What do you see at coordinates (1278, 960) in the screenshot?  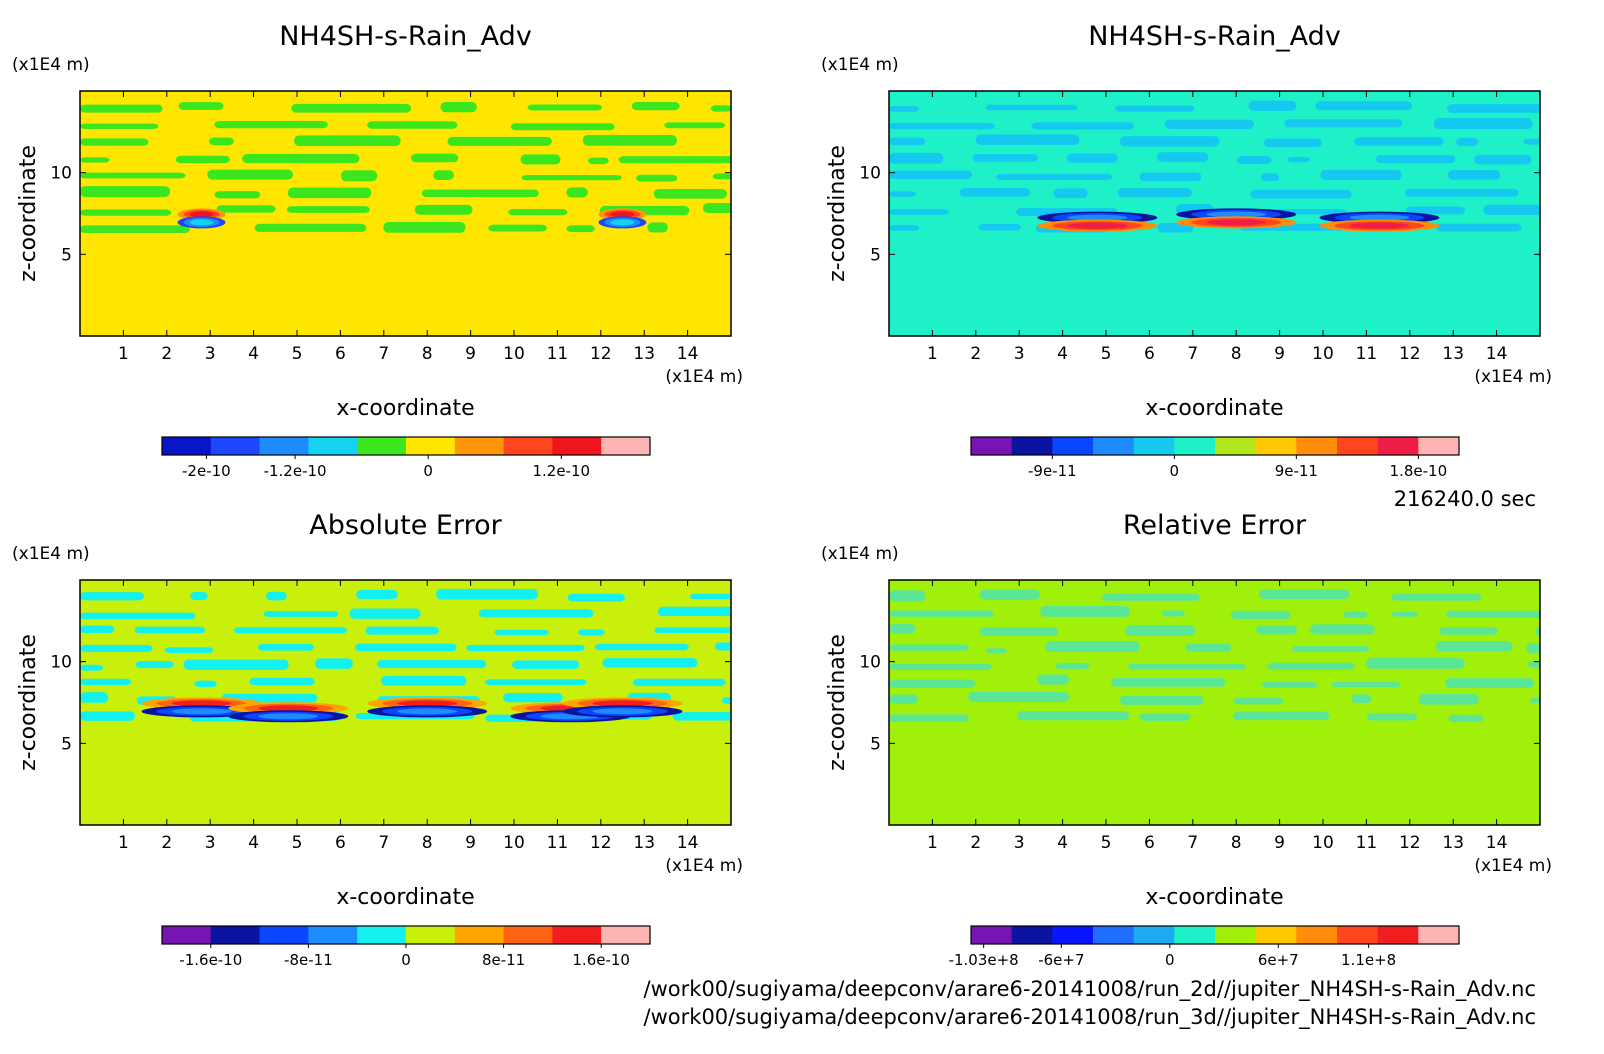 I see `colorbar-tick-label: 6e+7` at bounding box center [1278, 960].